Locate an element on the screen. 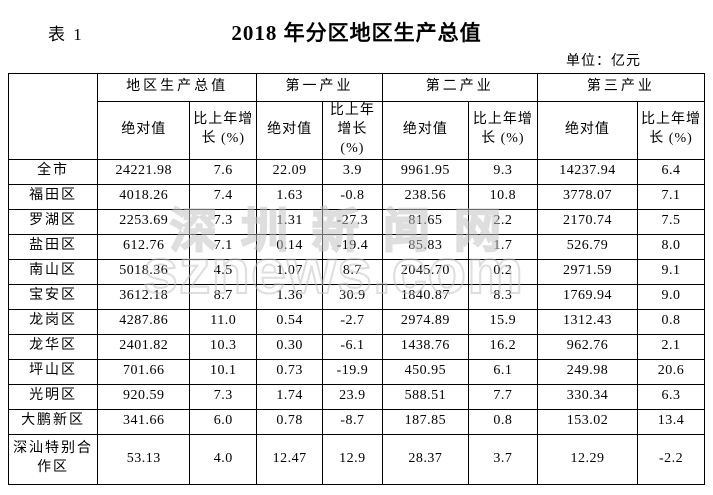 This screenshot has height=495, width=713. value-cell: 1.7 is located at coordinates (502, 246).